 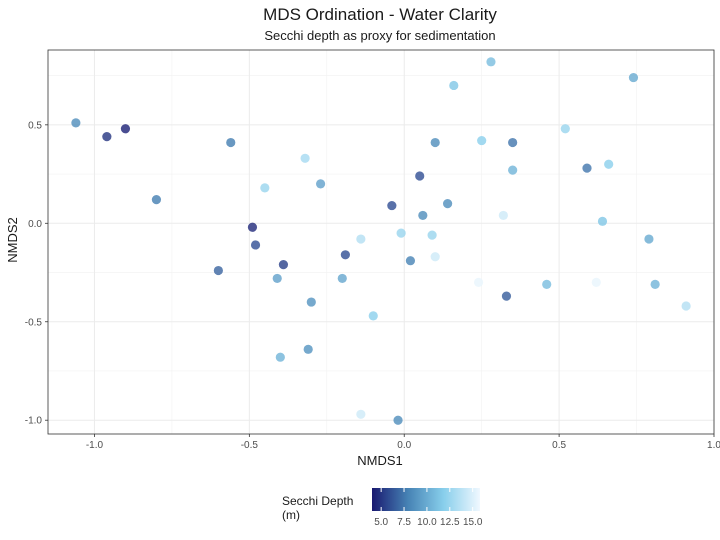 What do you see at coordinates (34, 322) in the screenshot?
I see `y-tick-label: -0.5` at bounding box center [34, 322].